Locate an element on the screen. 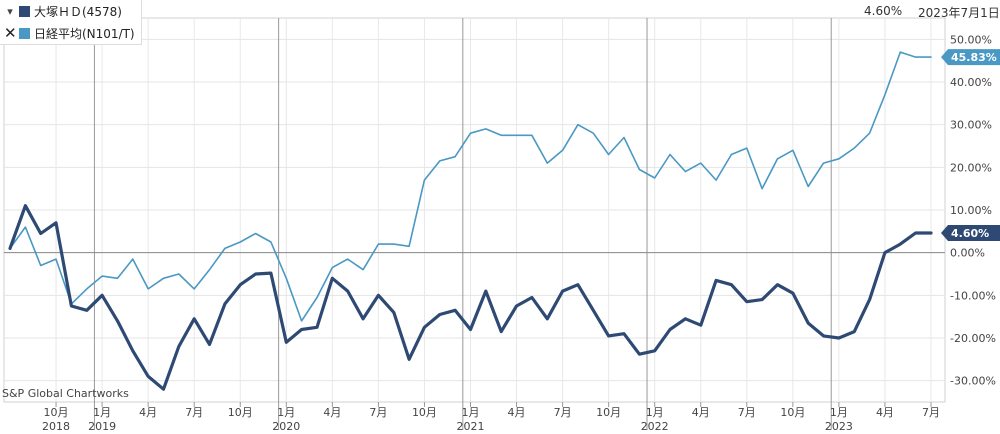 This screenshot has height=434, width=1000. y-tick-label: -20.00% is located at coordinates (973, 338).